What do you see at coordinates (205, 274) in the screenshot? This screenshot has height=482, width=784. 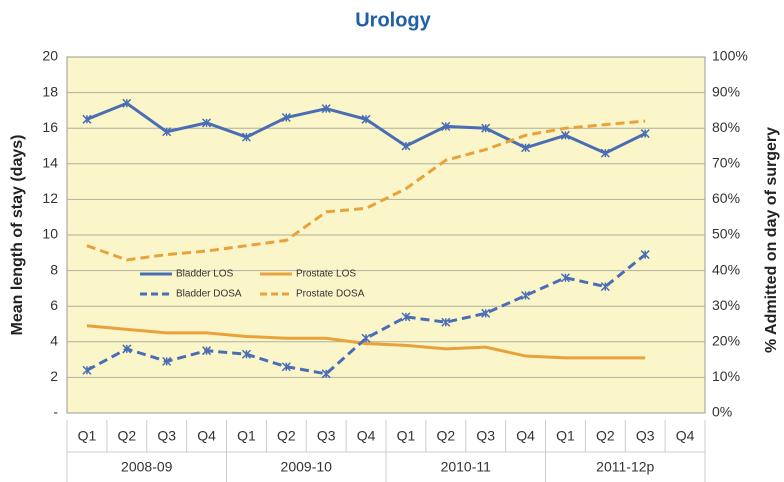 I see `legend-label: Bladder LOS` at bounding box center [205, 274].